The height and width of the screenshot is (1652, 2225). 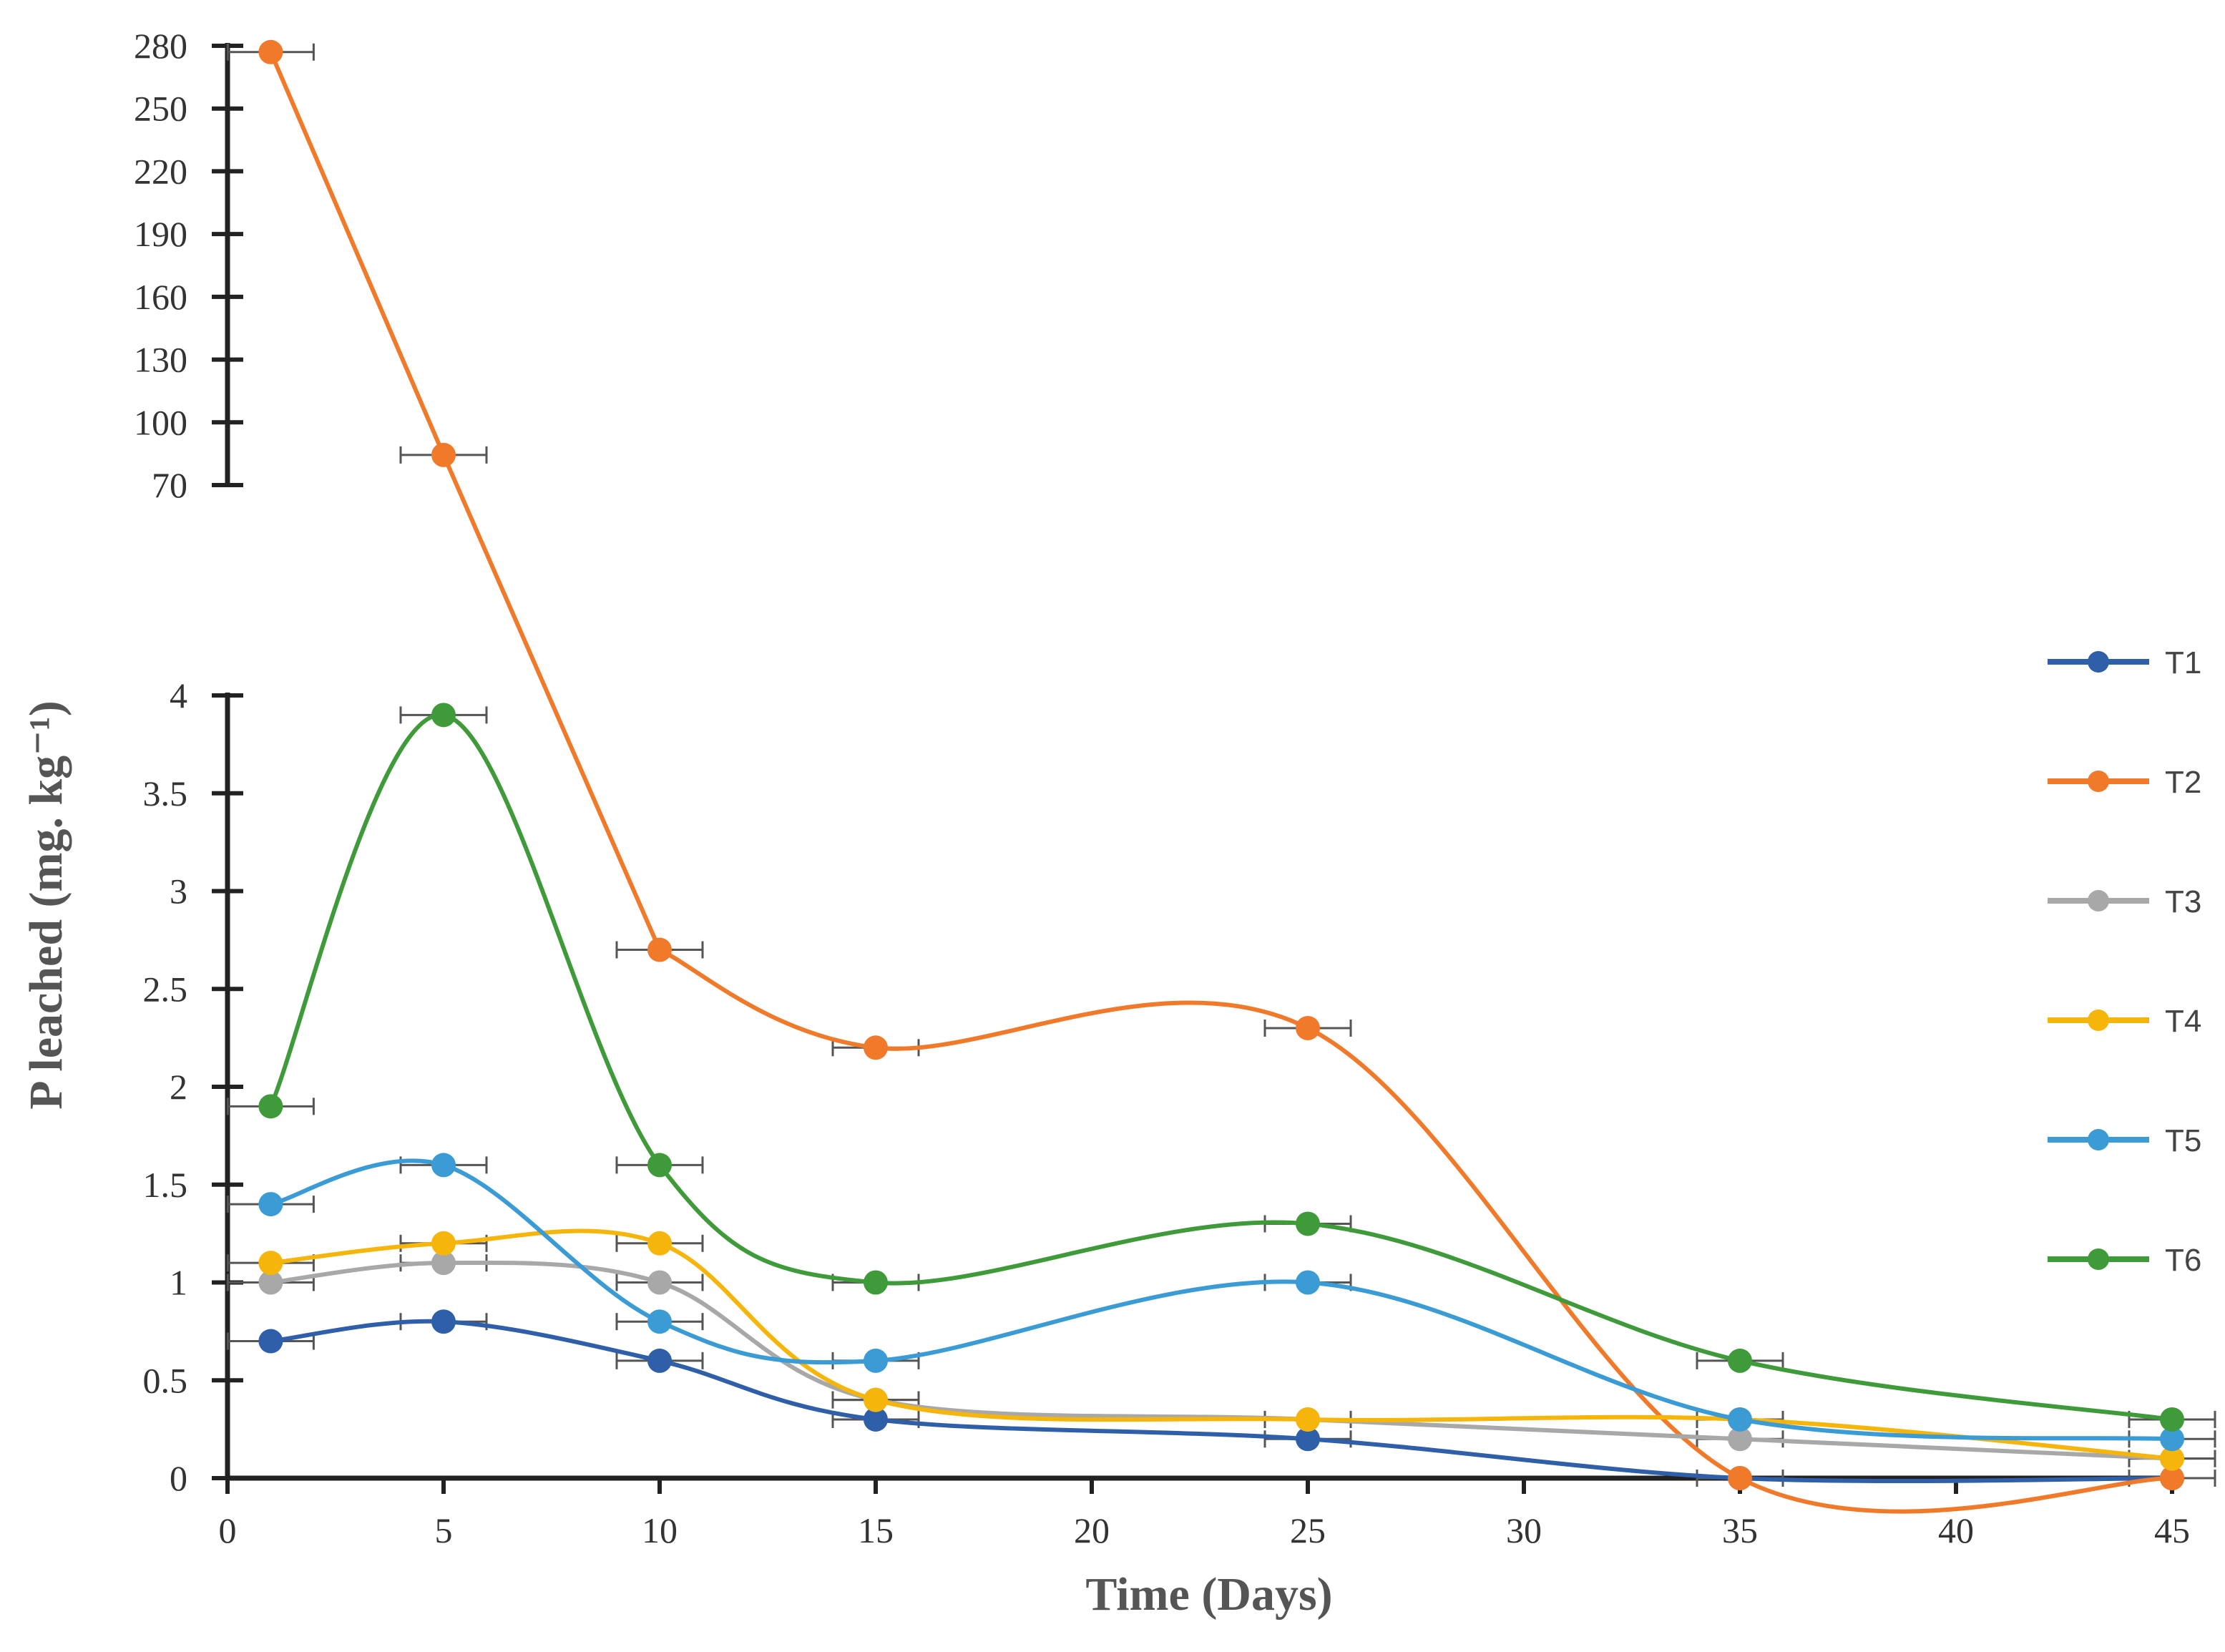 What do you see at coordinates (2183, 1021) in the screenshot?
I see `legend-label: T4` at bounding box center [2183, 1021].